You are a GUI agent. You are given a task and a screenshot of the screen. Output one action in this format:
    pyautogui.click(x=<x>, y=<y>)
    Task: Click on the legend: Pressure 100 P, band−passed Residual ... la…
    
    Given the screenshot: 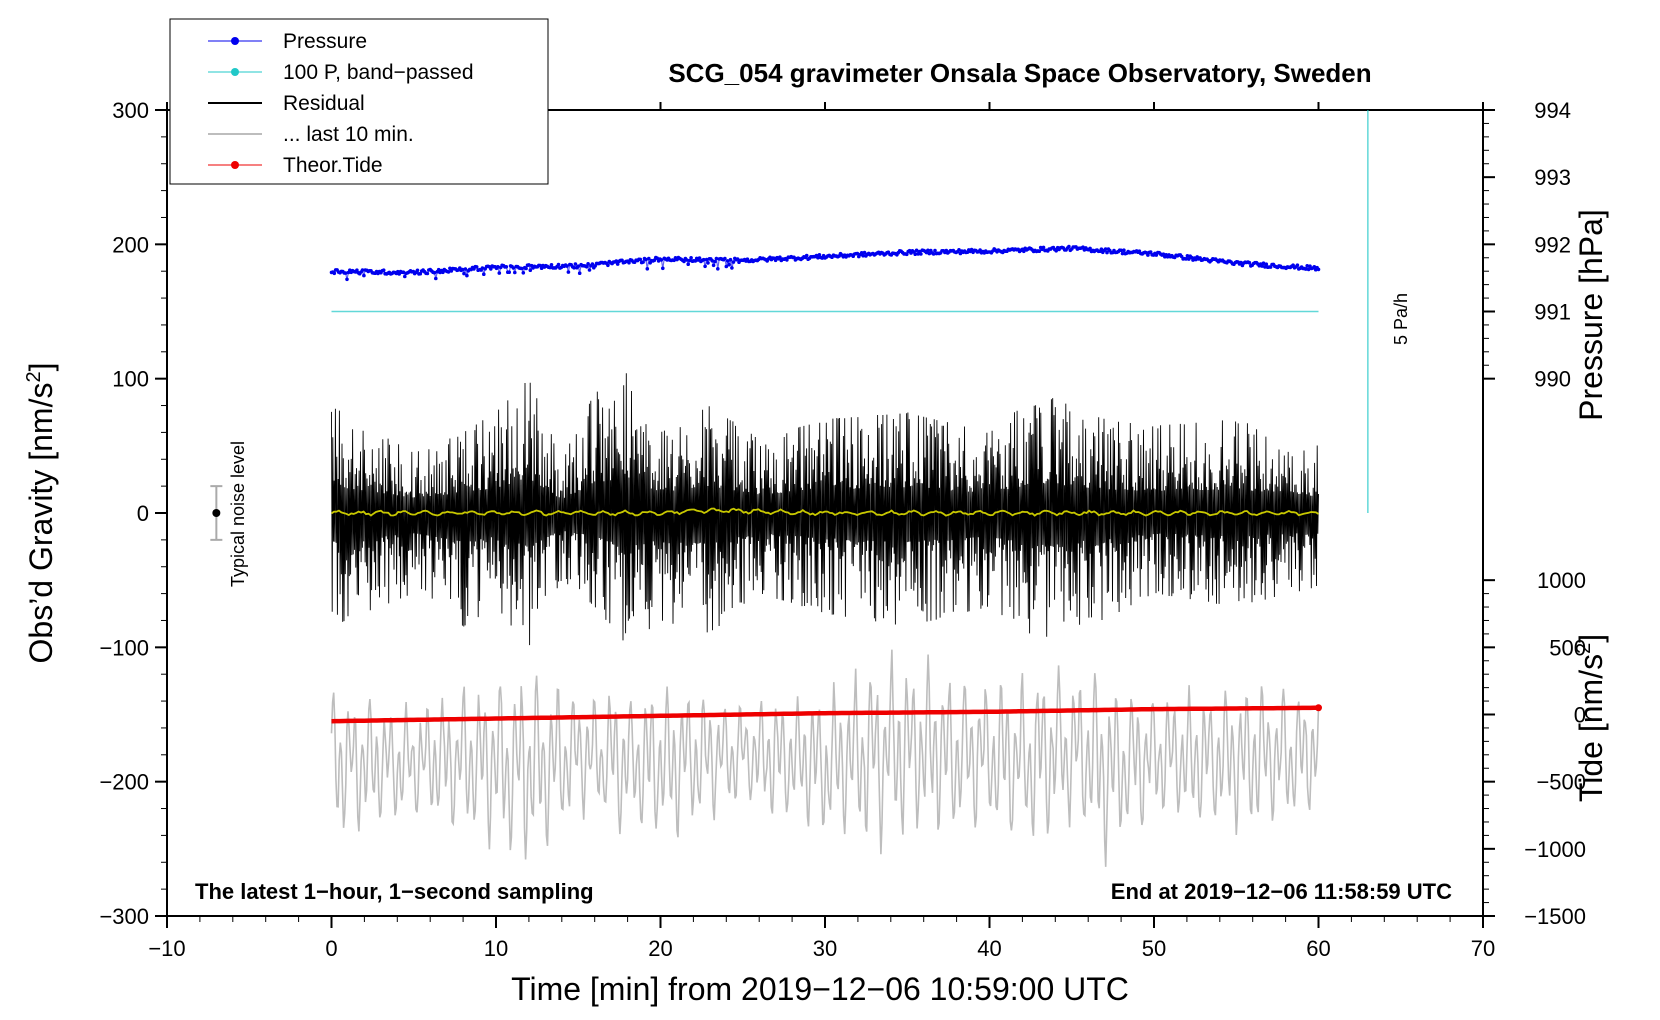 What is the action you would take?
    pyautogui.click(x=359, y=101)
    